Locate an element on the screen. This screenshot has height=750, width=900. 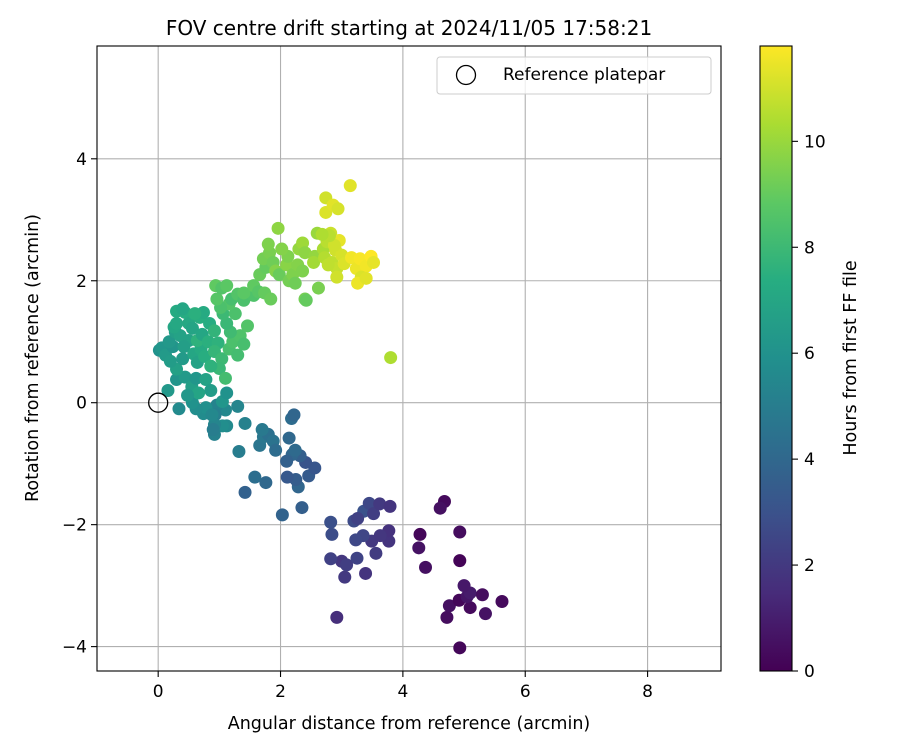
x-axis-label: Angular distance from reference (arcmin) is located at coordinates (409, 724).